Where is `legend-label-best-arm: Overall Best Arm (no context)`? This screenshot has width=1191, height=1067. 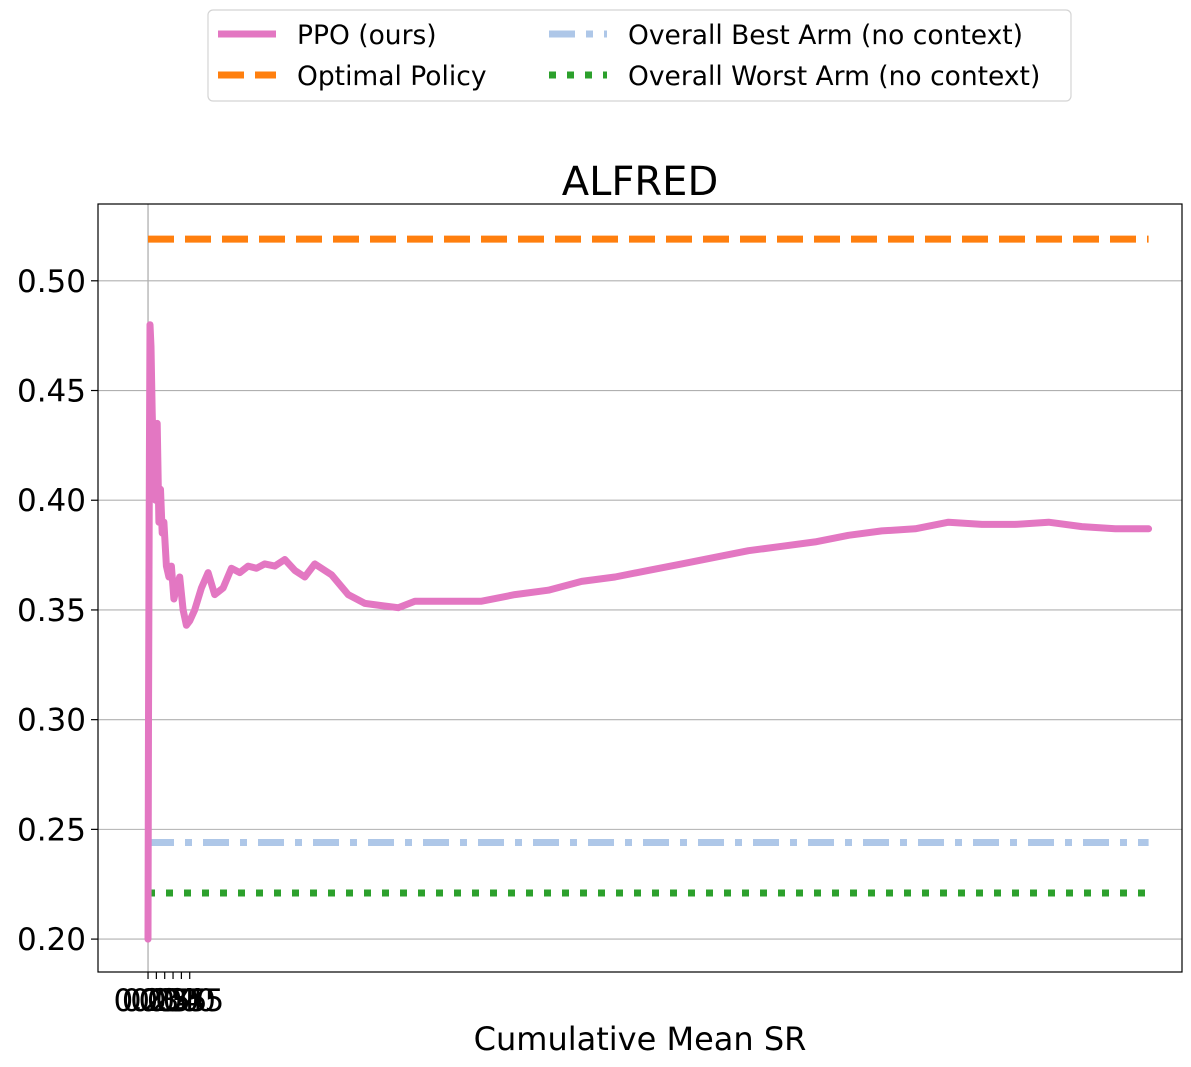
legend-label-best-arm: Overall Best Arm (no context) is located at coordinates (825, 35).